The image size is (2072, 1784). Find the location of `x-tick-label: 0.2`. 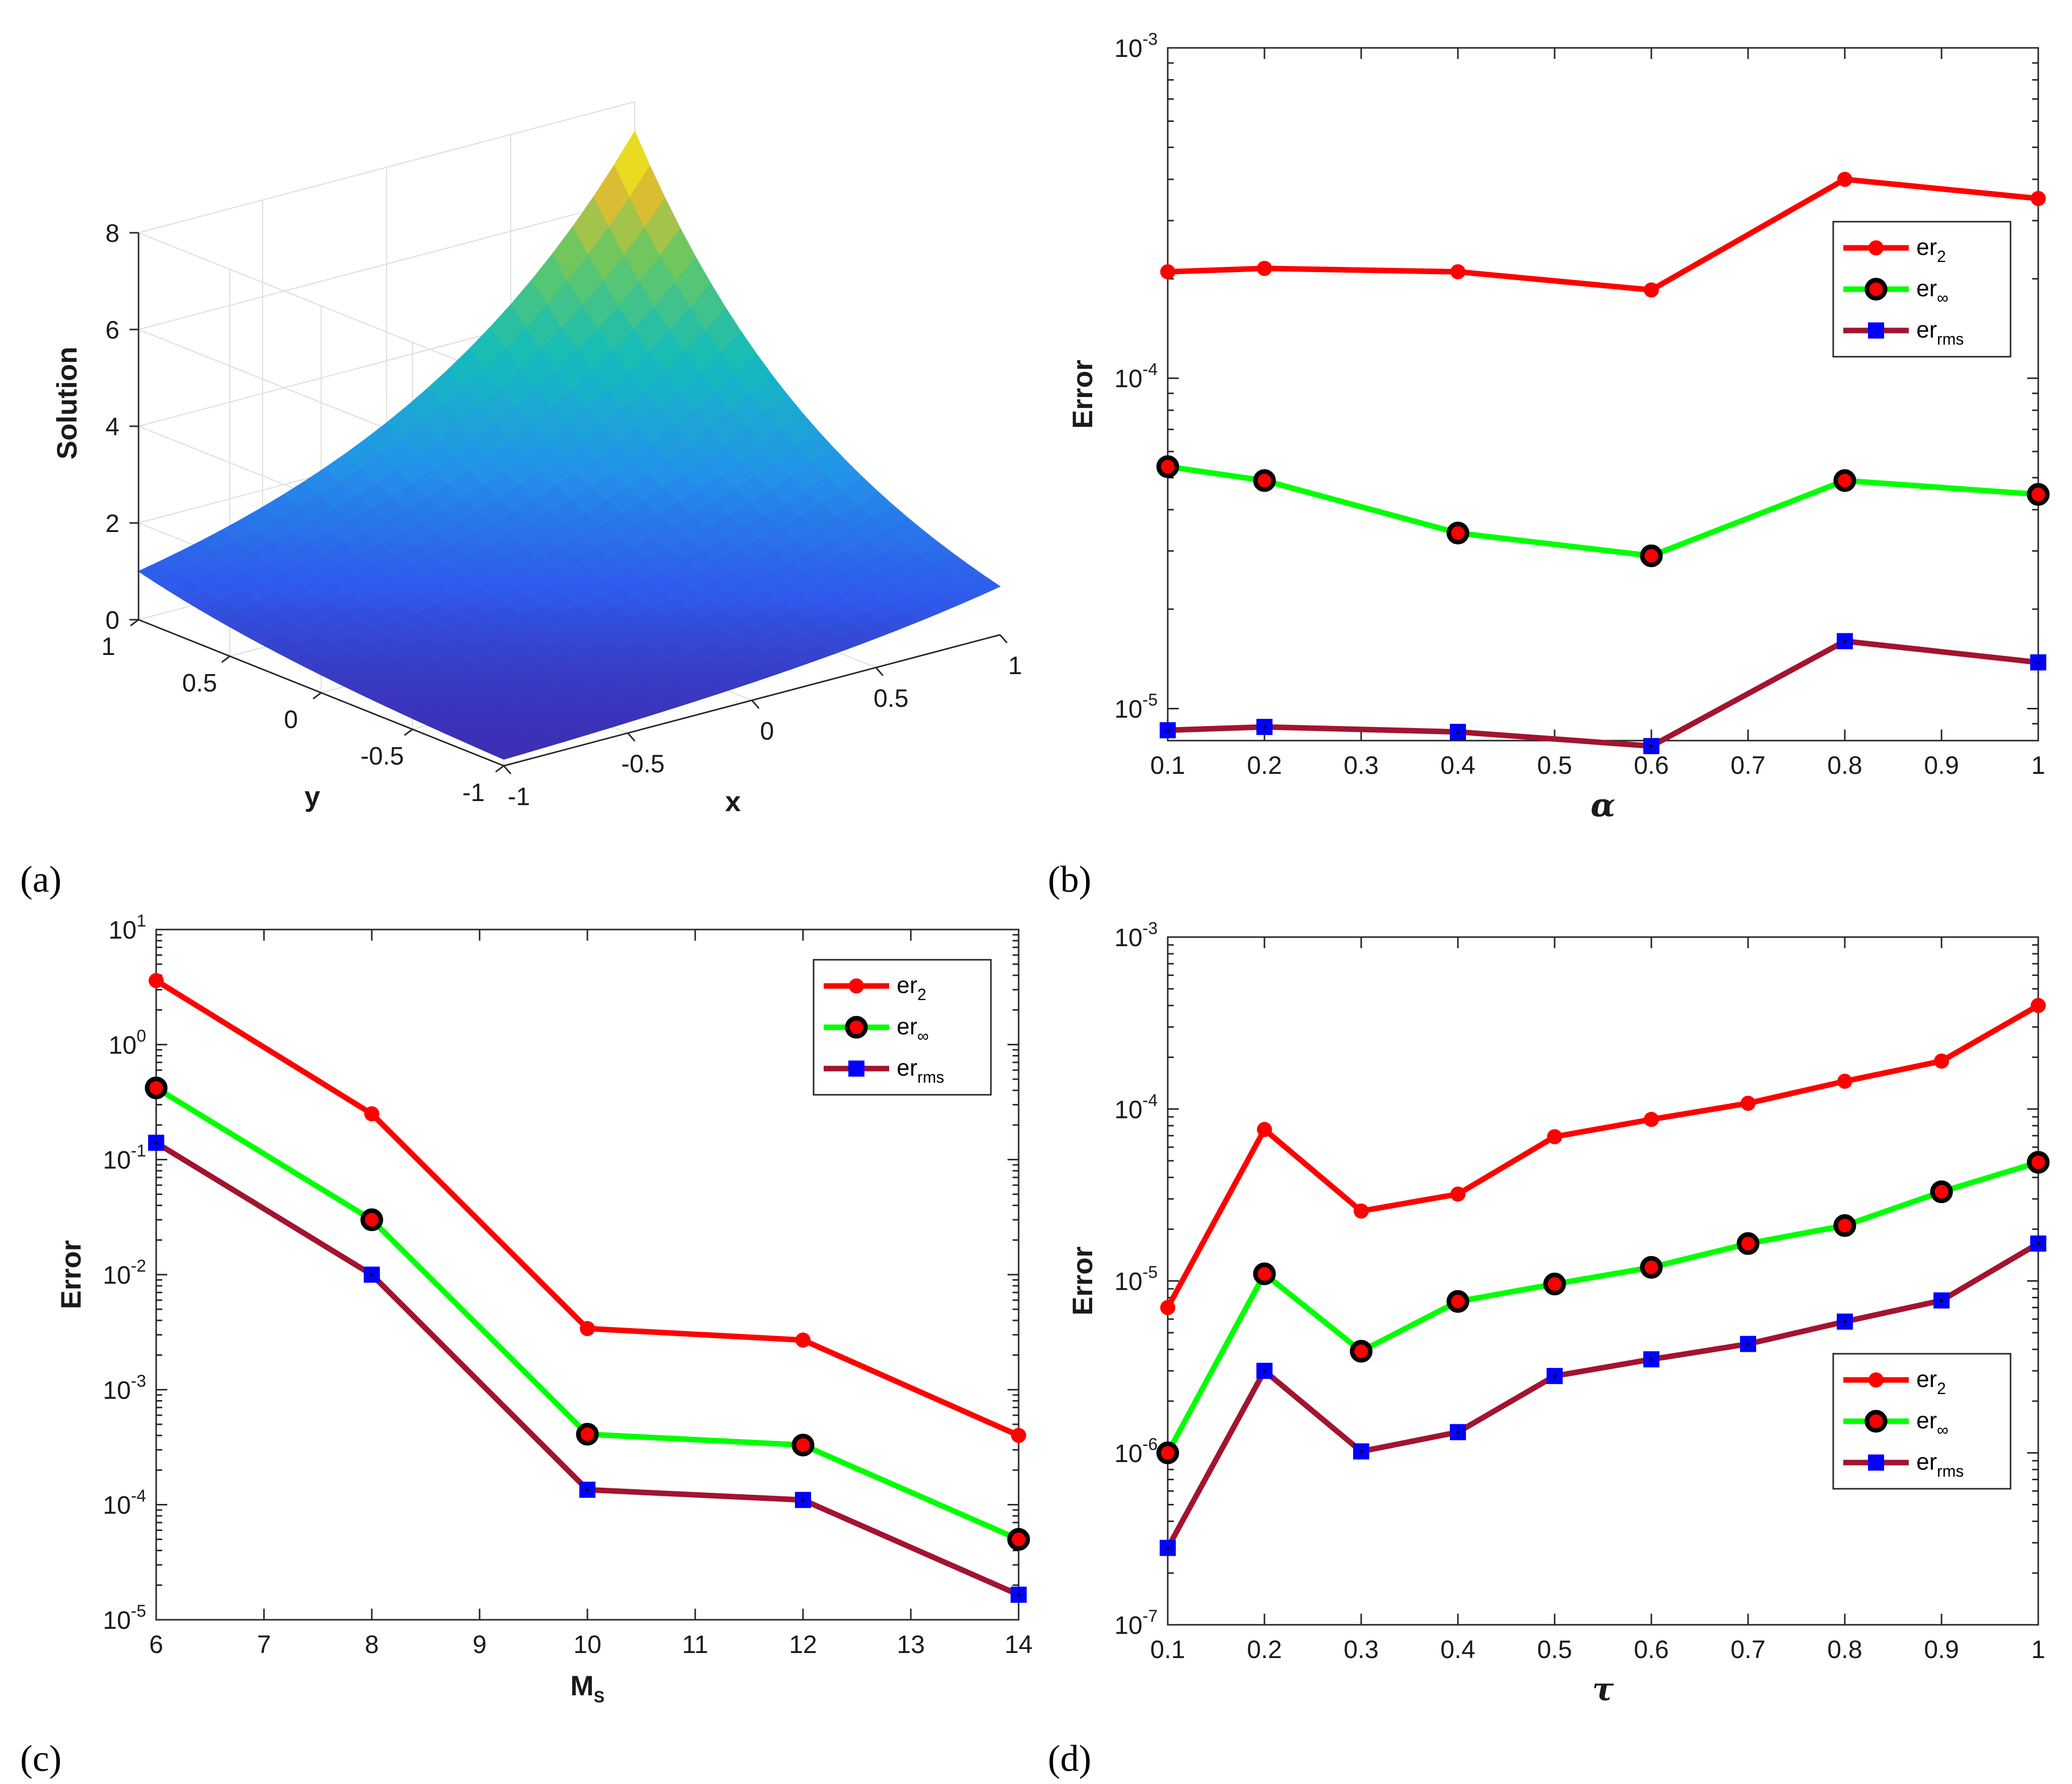

x-tick-label: 0.2 is located at coordinates (1264, 1649).